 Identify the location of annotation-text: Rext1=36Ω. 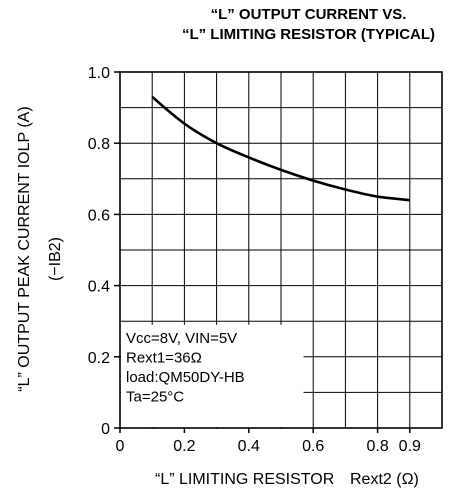
(164, 357).